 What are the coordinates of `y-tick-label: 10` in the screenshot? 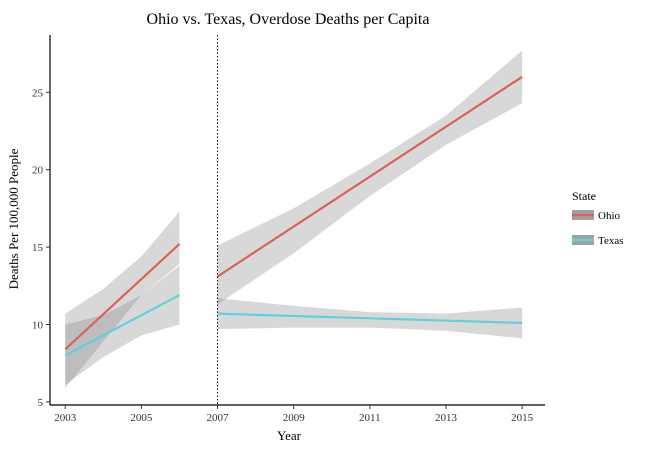 It's located at (38, 325).